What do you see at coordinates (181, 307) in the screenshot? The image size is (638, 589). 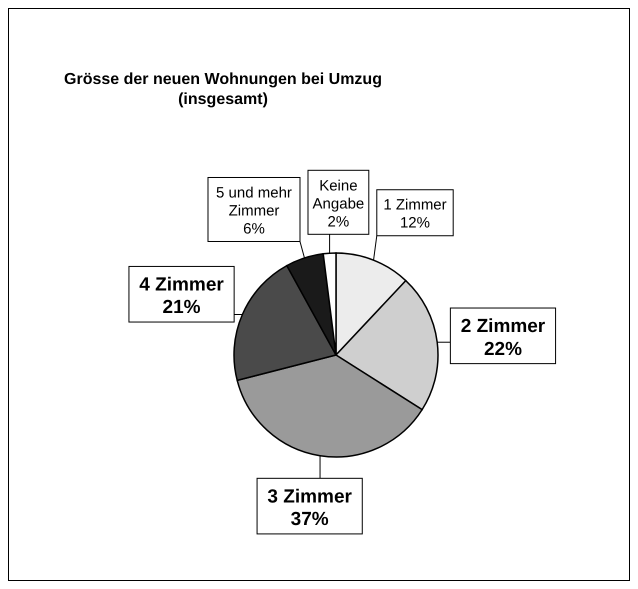 I see `data-label: 21%` at bounding box center [181, 307].